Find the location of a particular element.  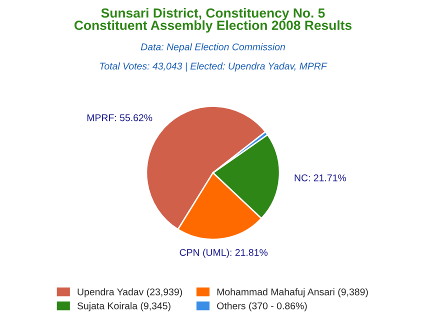

chart-subtitle: Data: Nepal Election Commission is located at coordinates (212, 47).